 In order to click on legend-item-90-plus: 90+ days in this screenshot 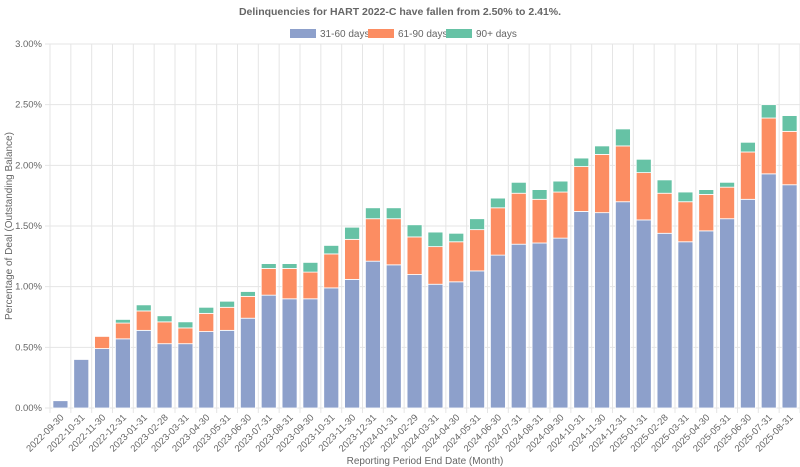, I will do `click(481, 34)`.